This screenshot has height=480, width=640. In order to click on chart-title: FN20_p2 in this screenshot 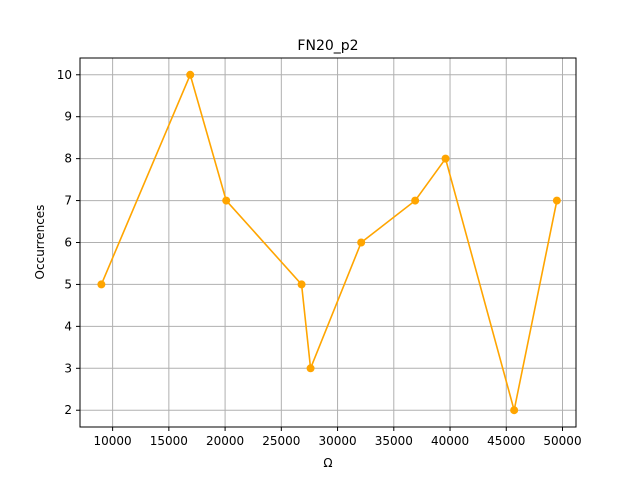, I will do `click(327, 46)`.